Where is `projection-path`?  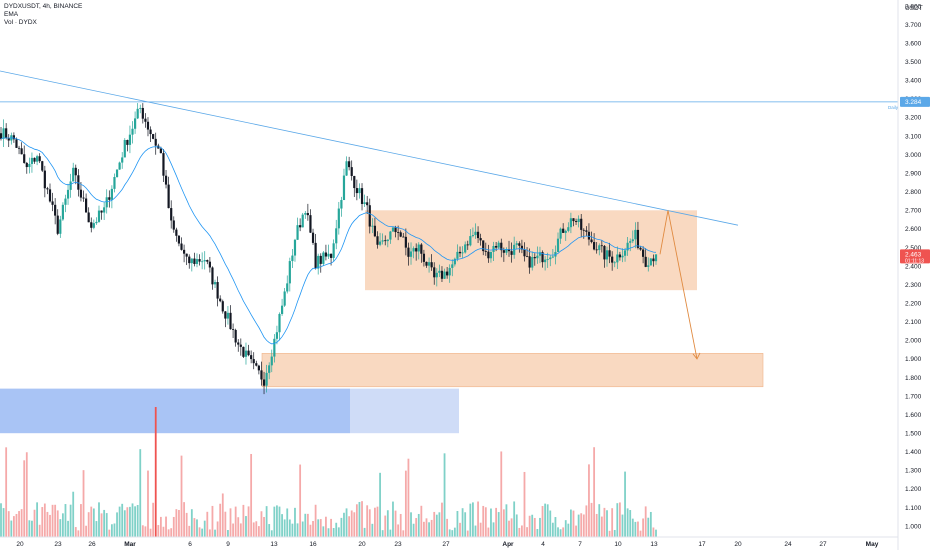
projection-path is located at coordinates (680, 285).